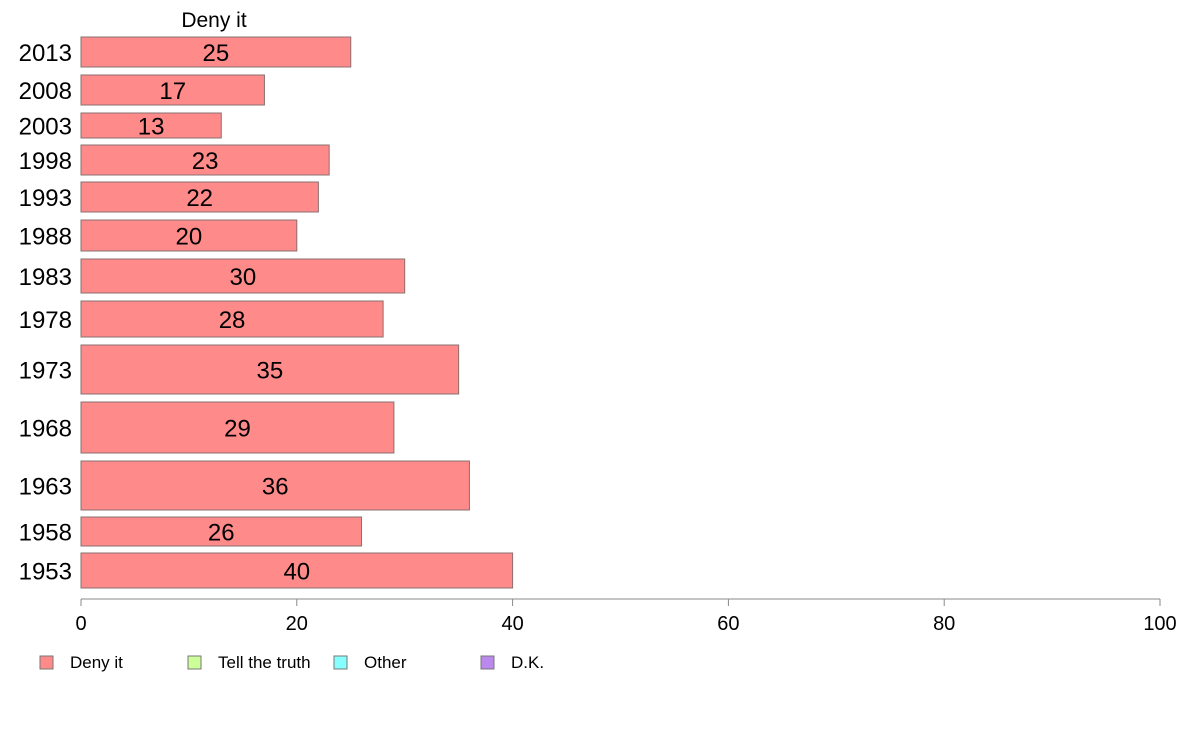 The height and width of the screenshot is (736, 1188). I want to click on x-axis: 0 20 40 60 80 100, so click(626, 616).